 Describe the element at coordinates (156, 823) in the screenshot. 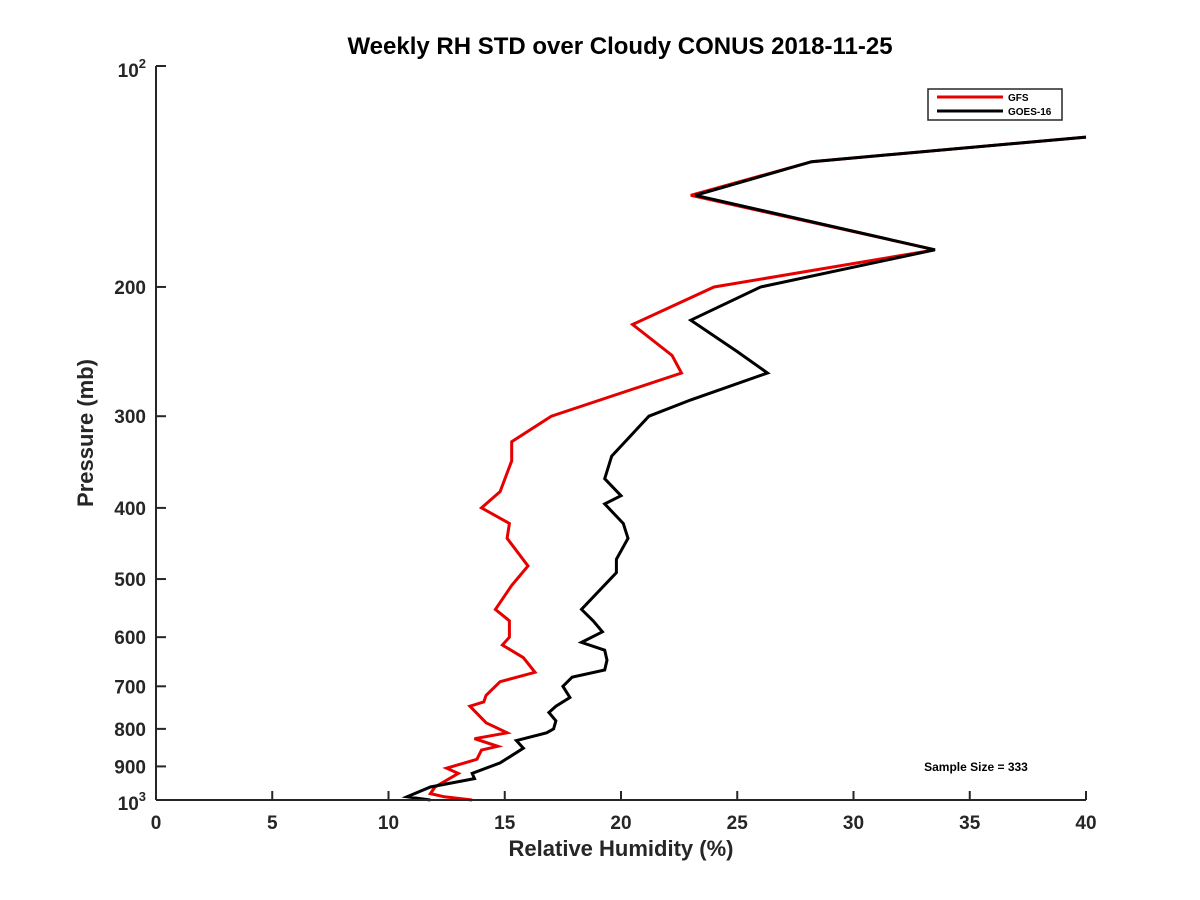

I see `x-tick-label: 0` at that location.